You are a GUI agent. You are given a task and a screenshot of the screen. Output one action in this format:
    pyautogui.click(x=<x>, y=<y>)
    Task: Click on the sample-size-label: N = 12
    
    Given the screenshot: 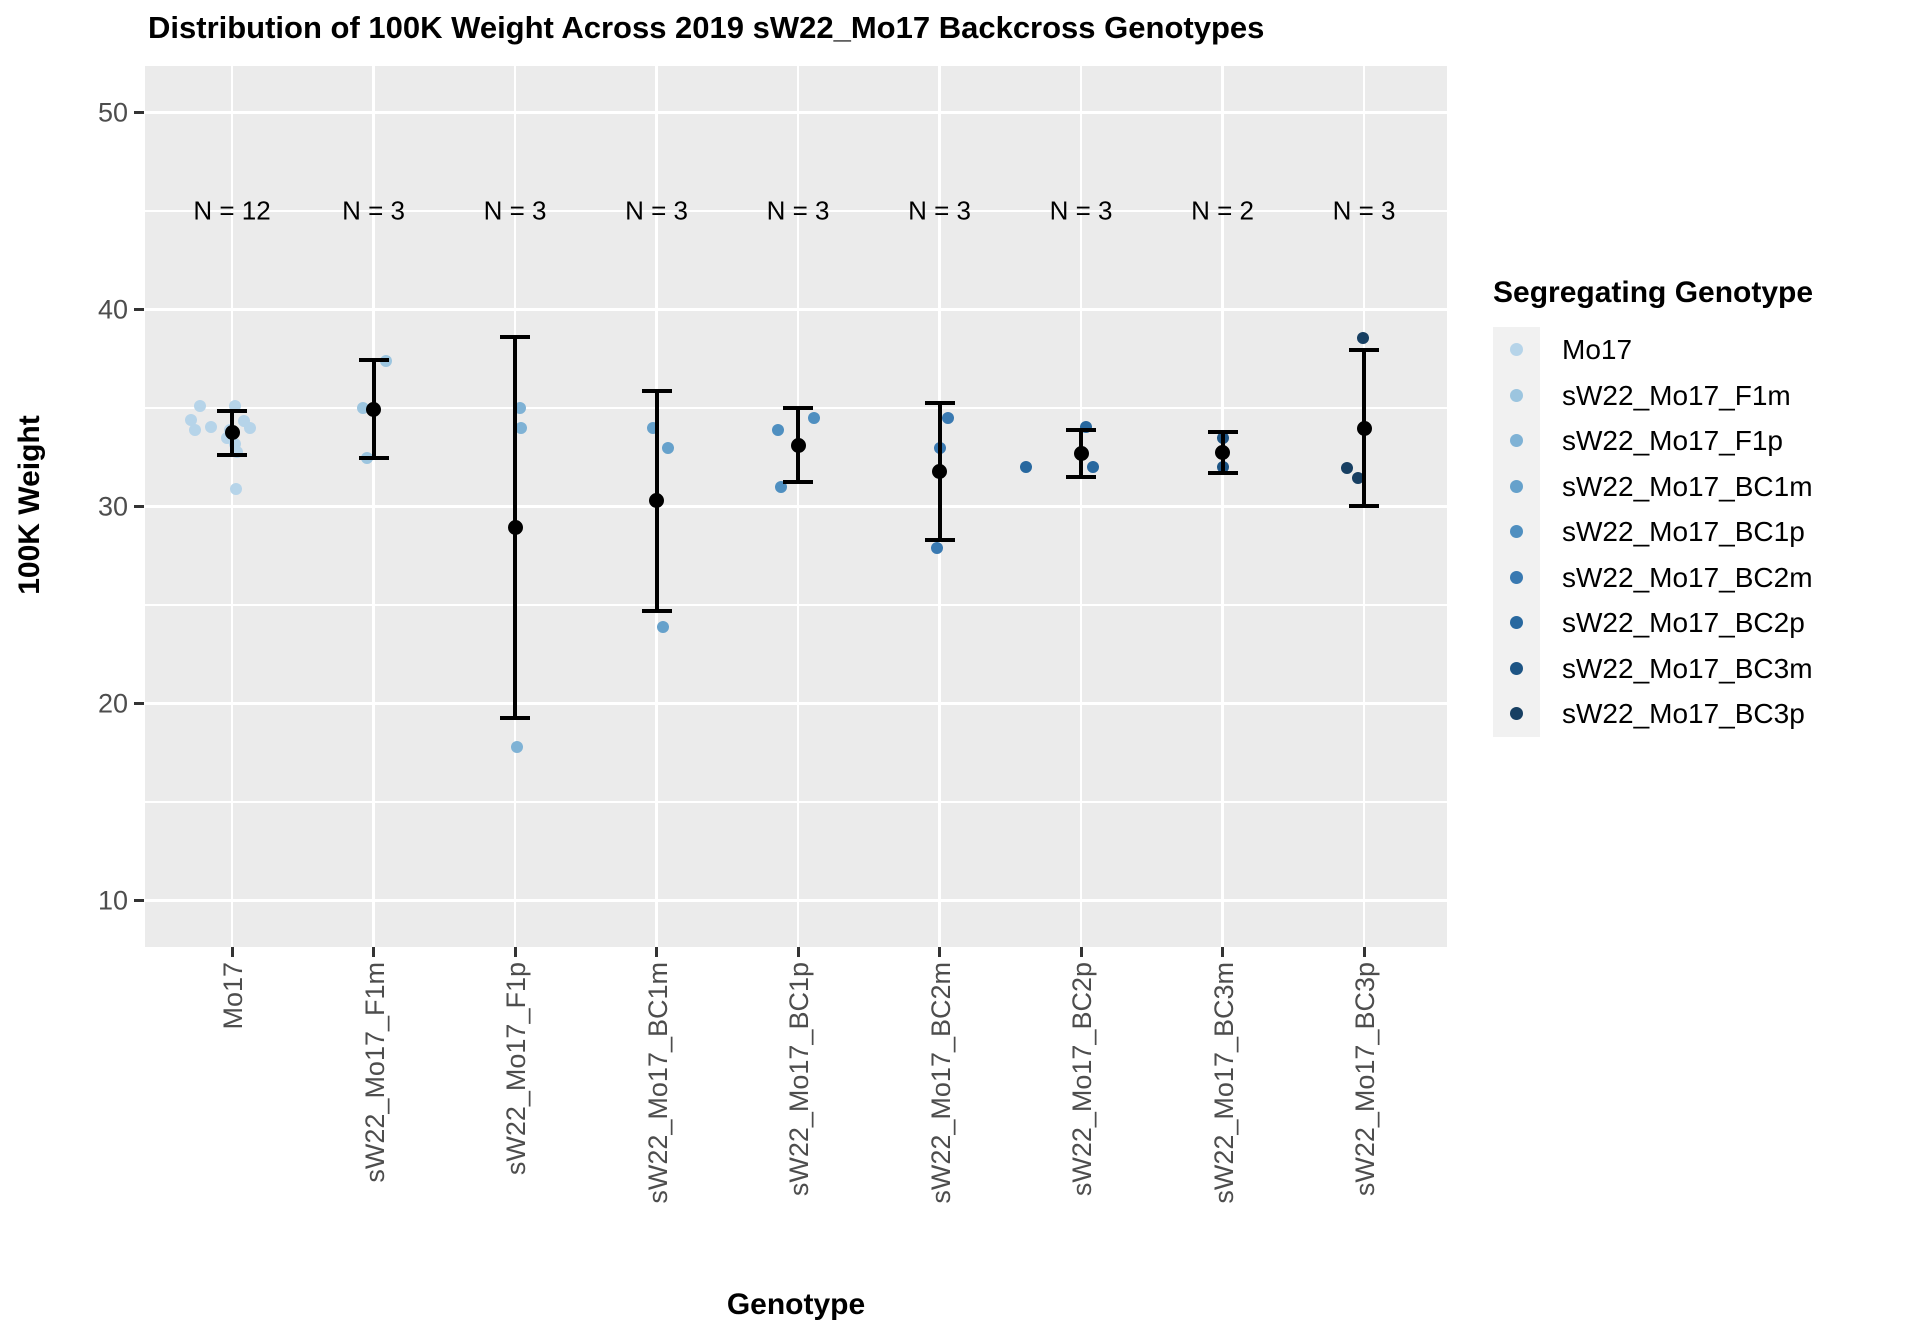 What is the action you would take?
    pyautogui.click(x=232, y=210)
    